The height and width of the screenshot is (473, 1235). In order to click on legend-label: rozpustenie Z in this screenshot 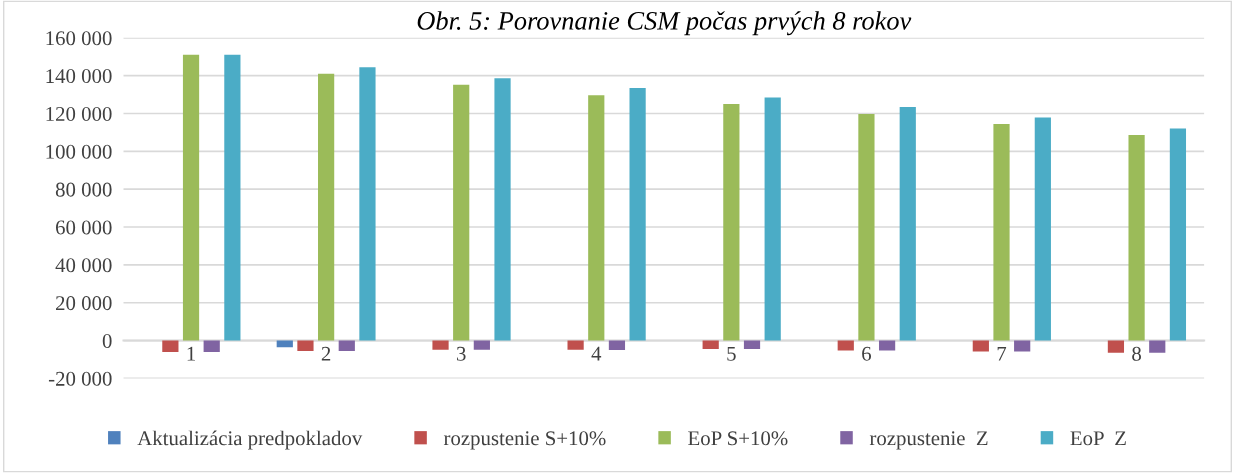, I will do `click(928, 440)`.